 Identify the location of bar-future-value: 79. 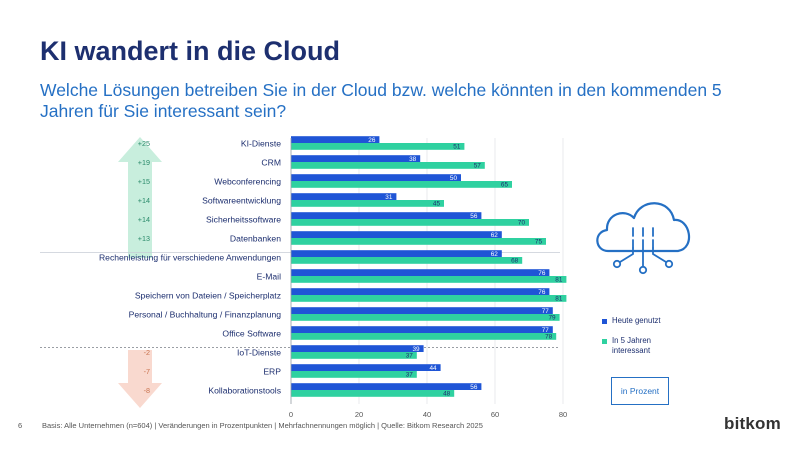
(552, 318).